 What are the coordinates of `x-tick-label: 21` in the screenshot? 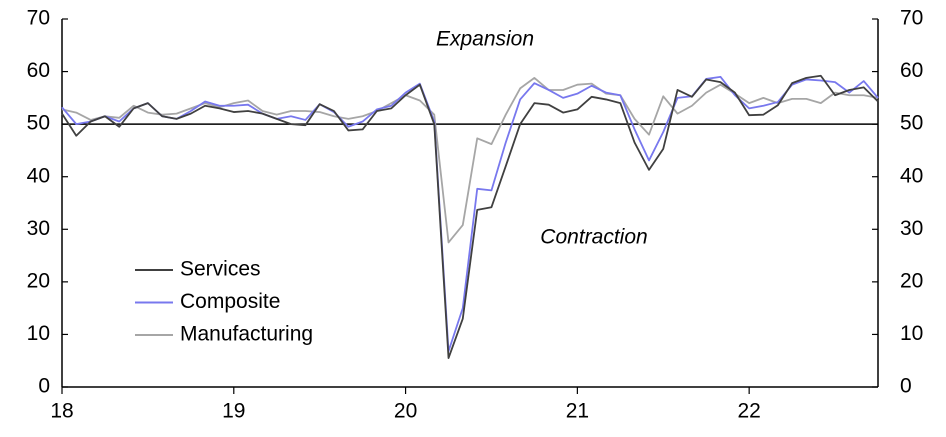 It's located at (577, 411).